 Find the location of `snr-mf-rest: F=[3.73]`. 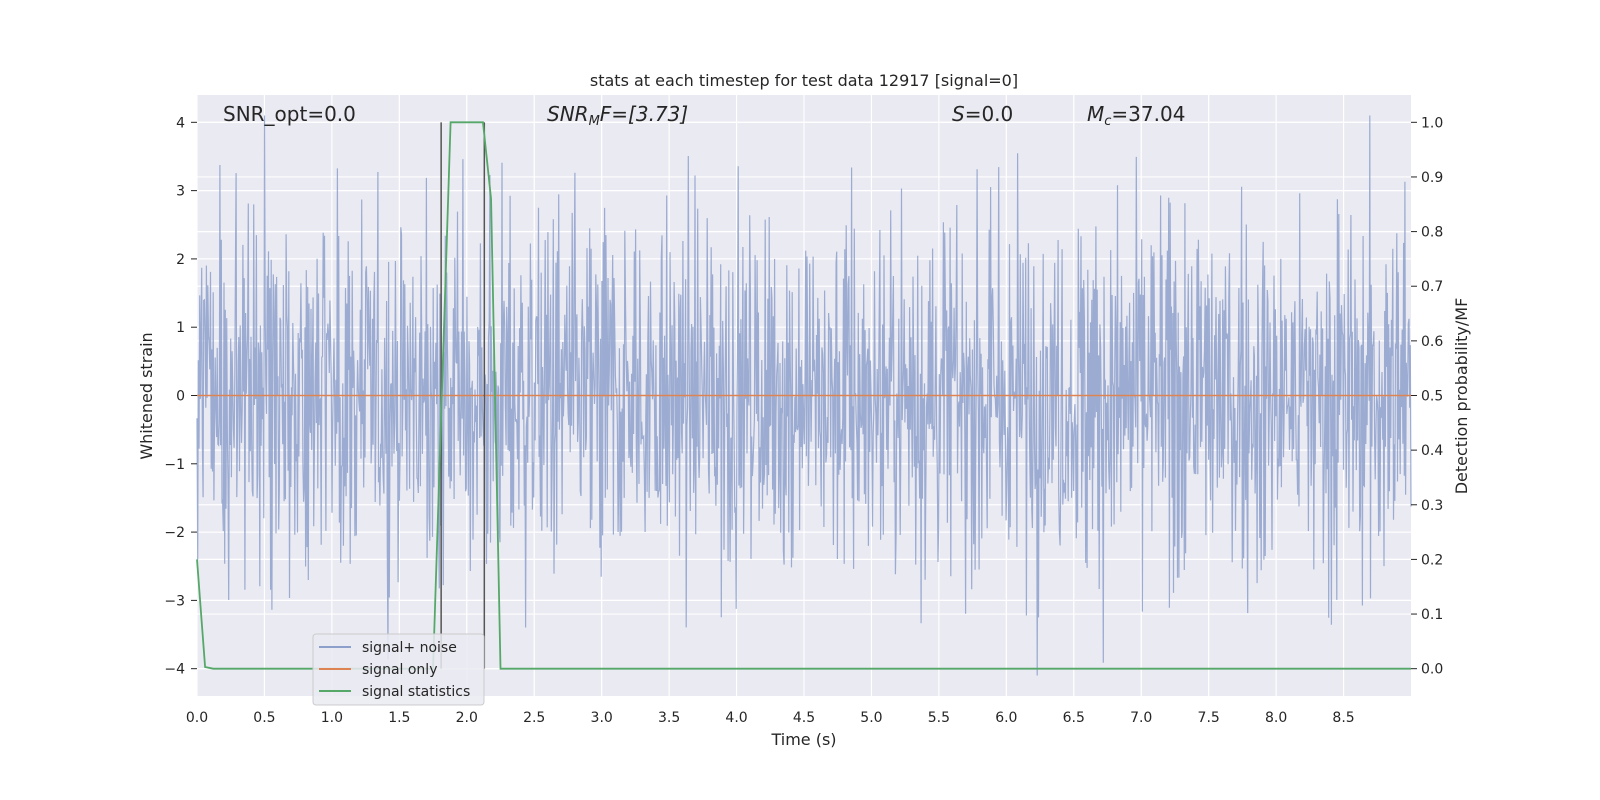

snr-mf-rest: F=[3.73] is located at coordinates (644, 114).